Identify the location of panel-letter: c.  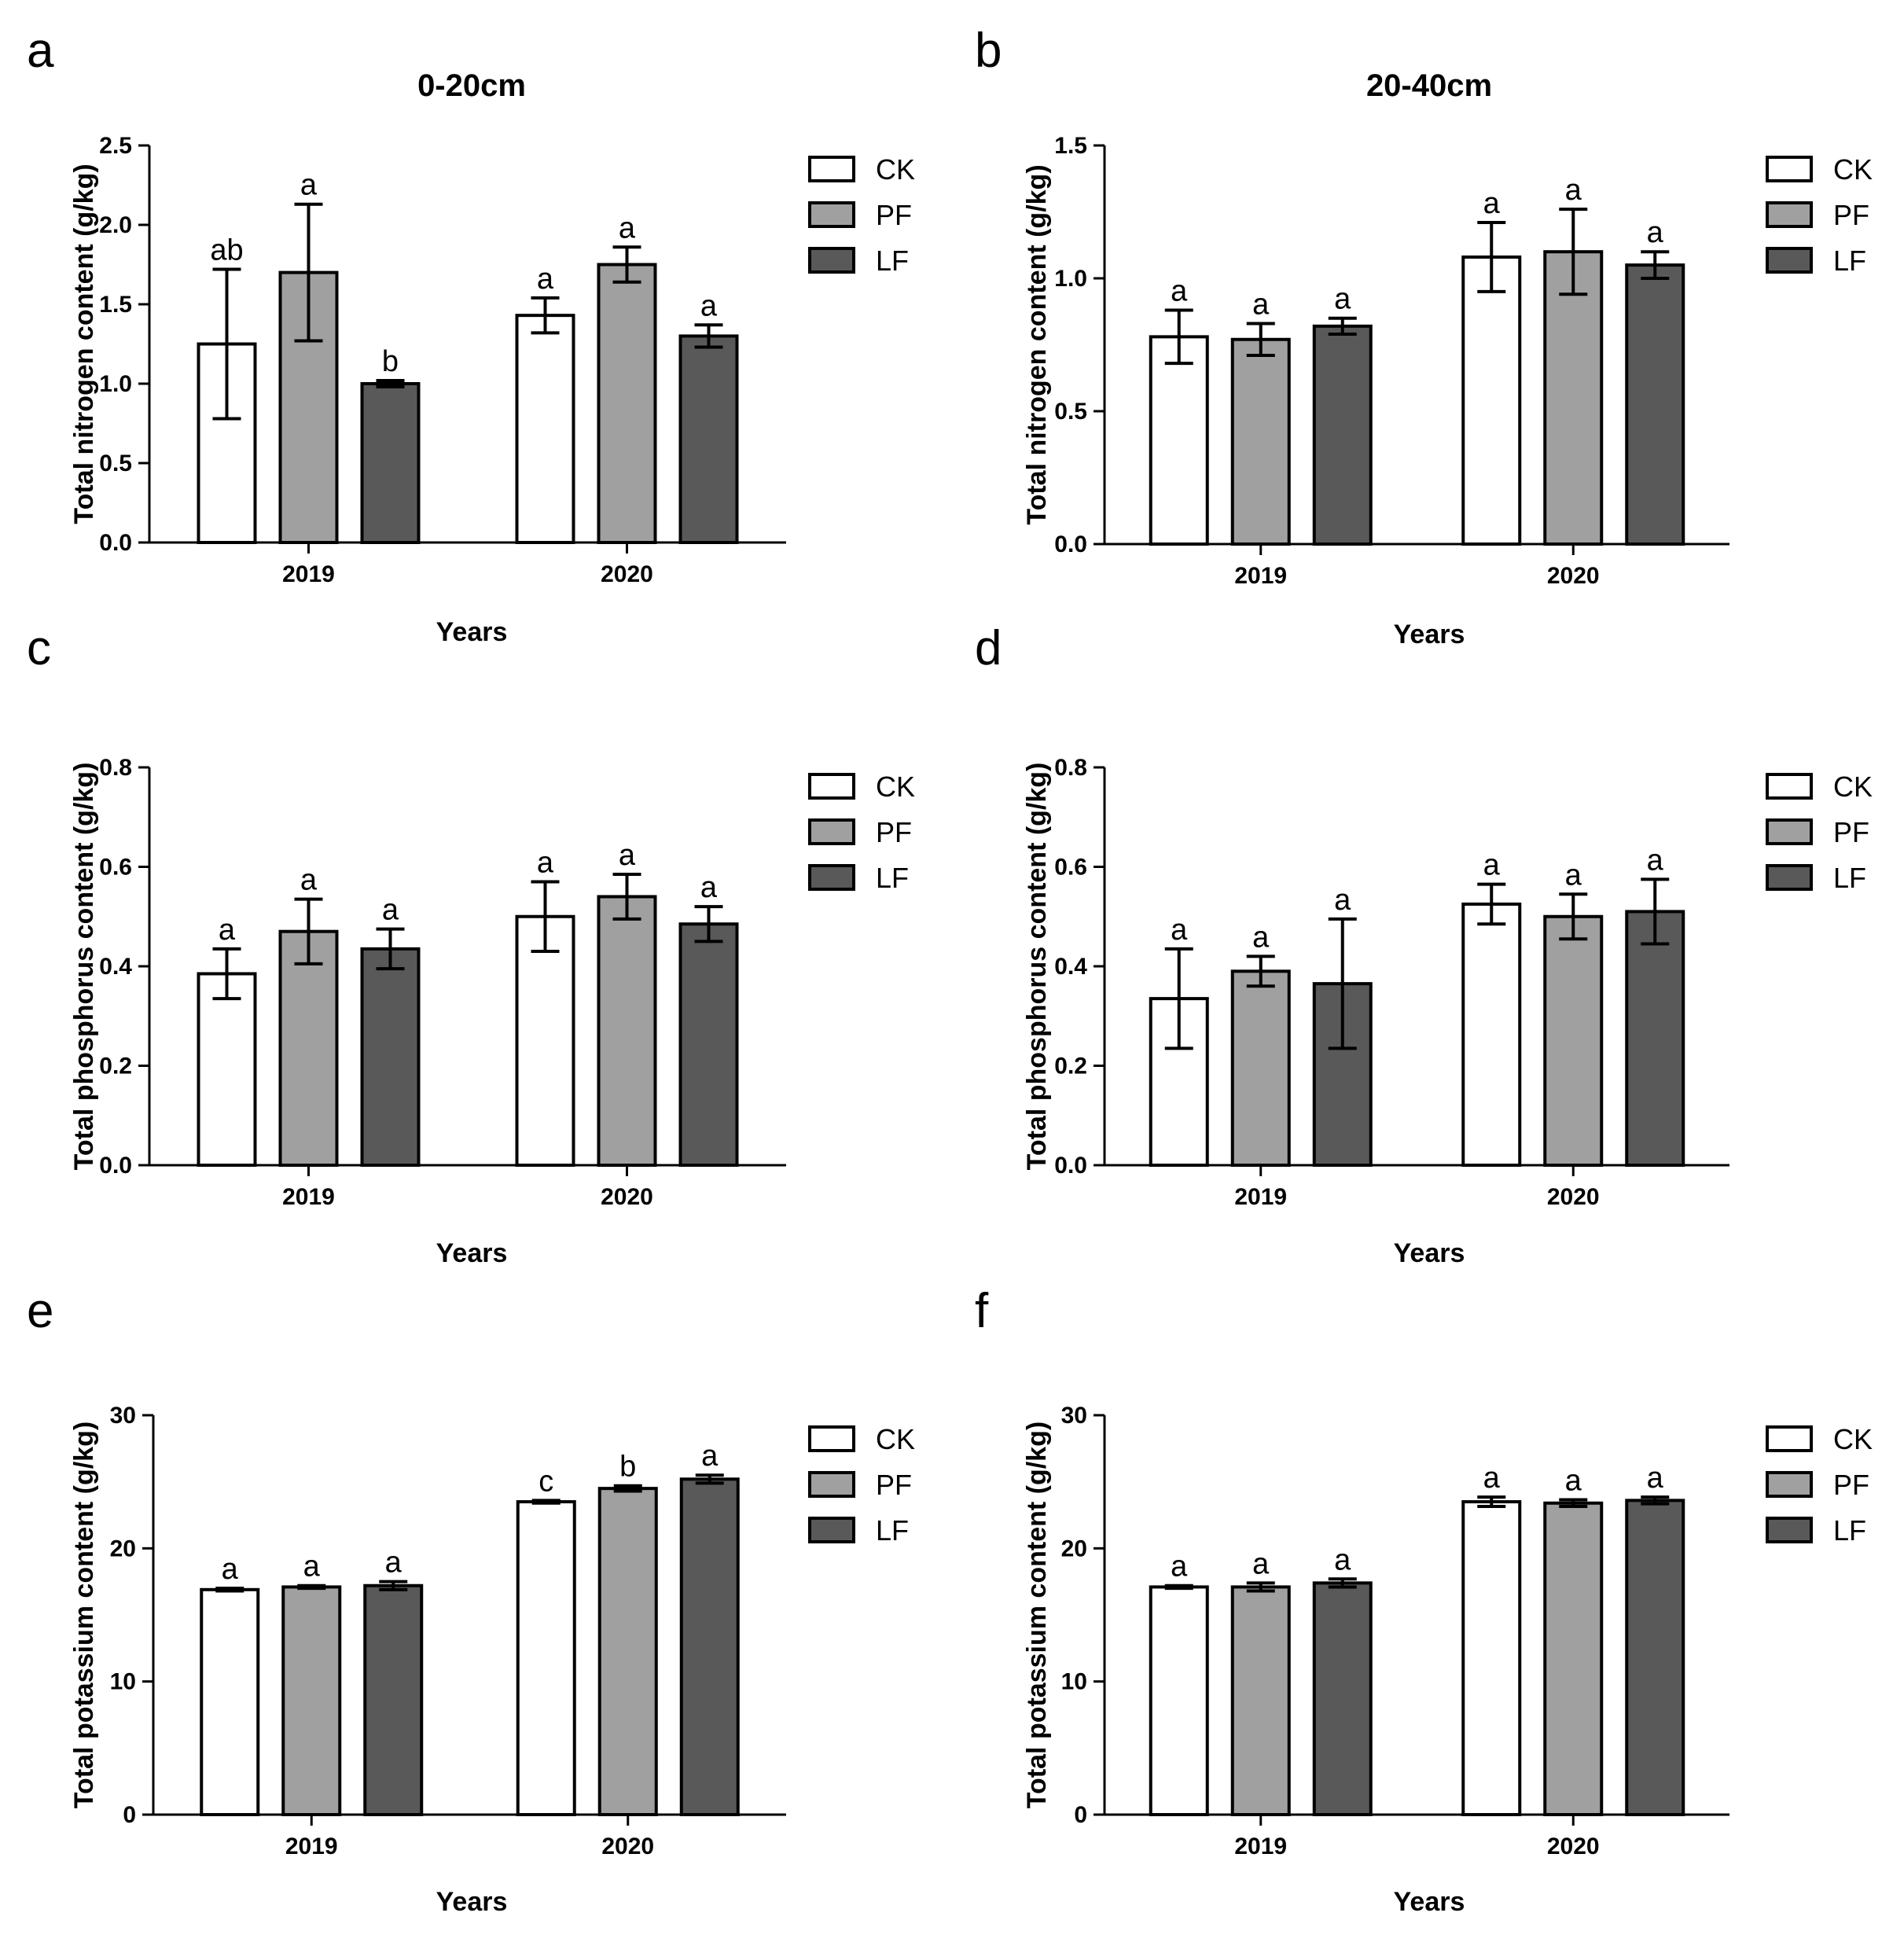
(39, 648).